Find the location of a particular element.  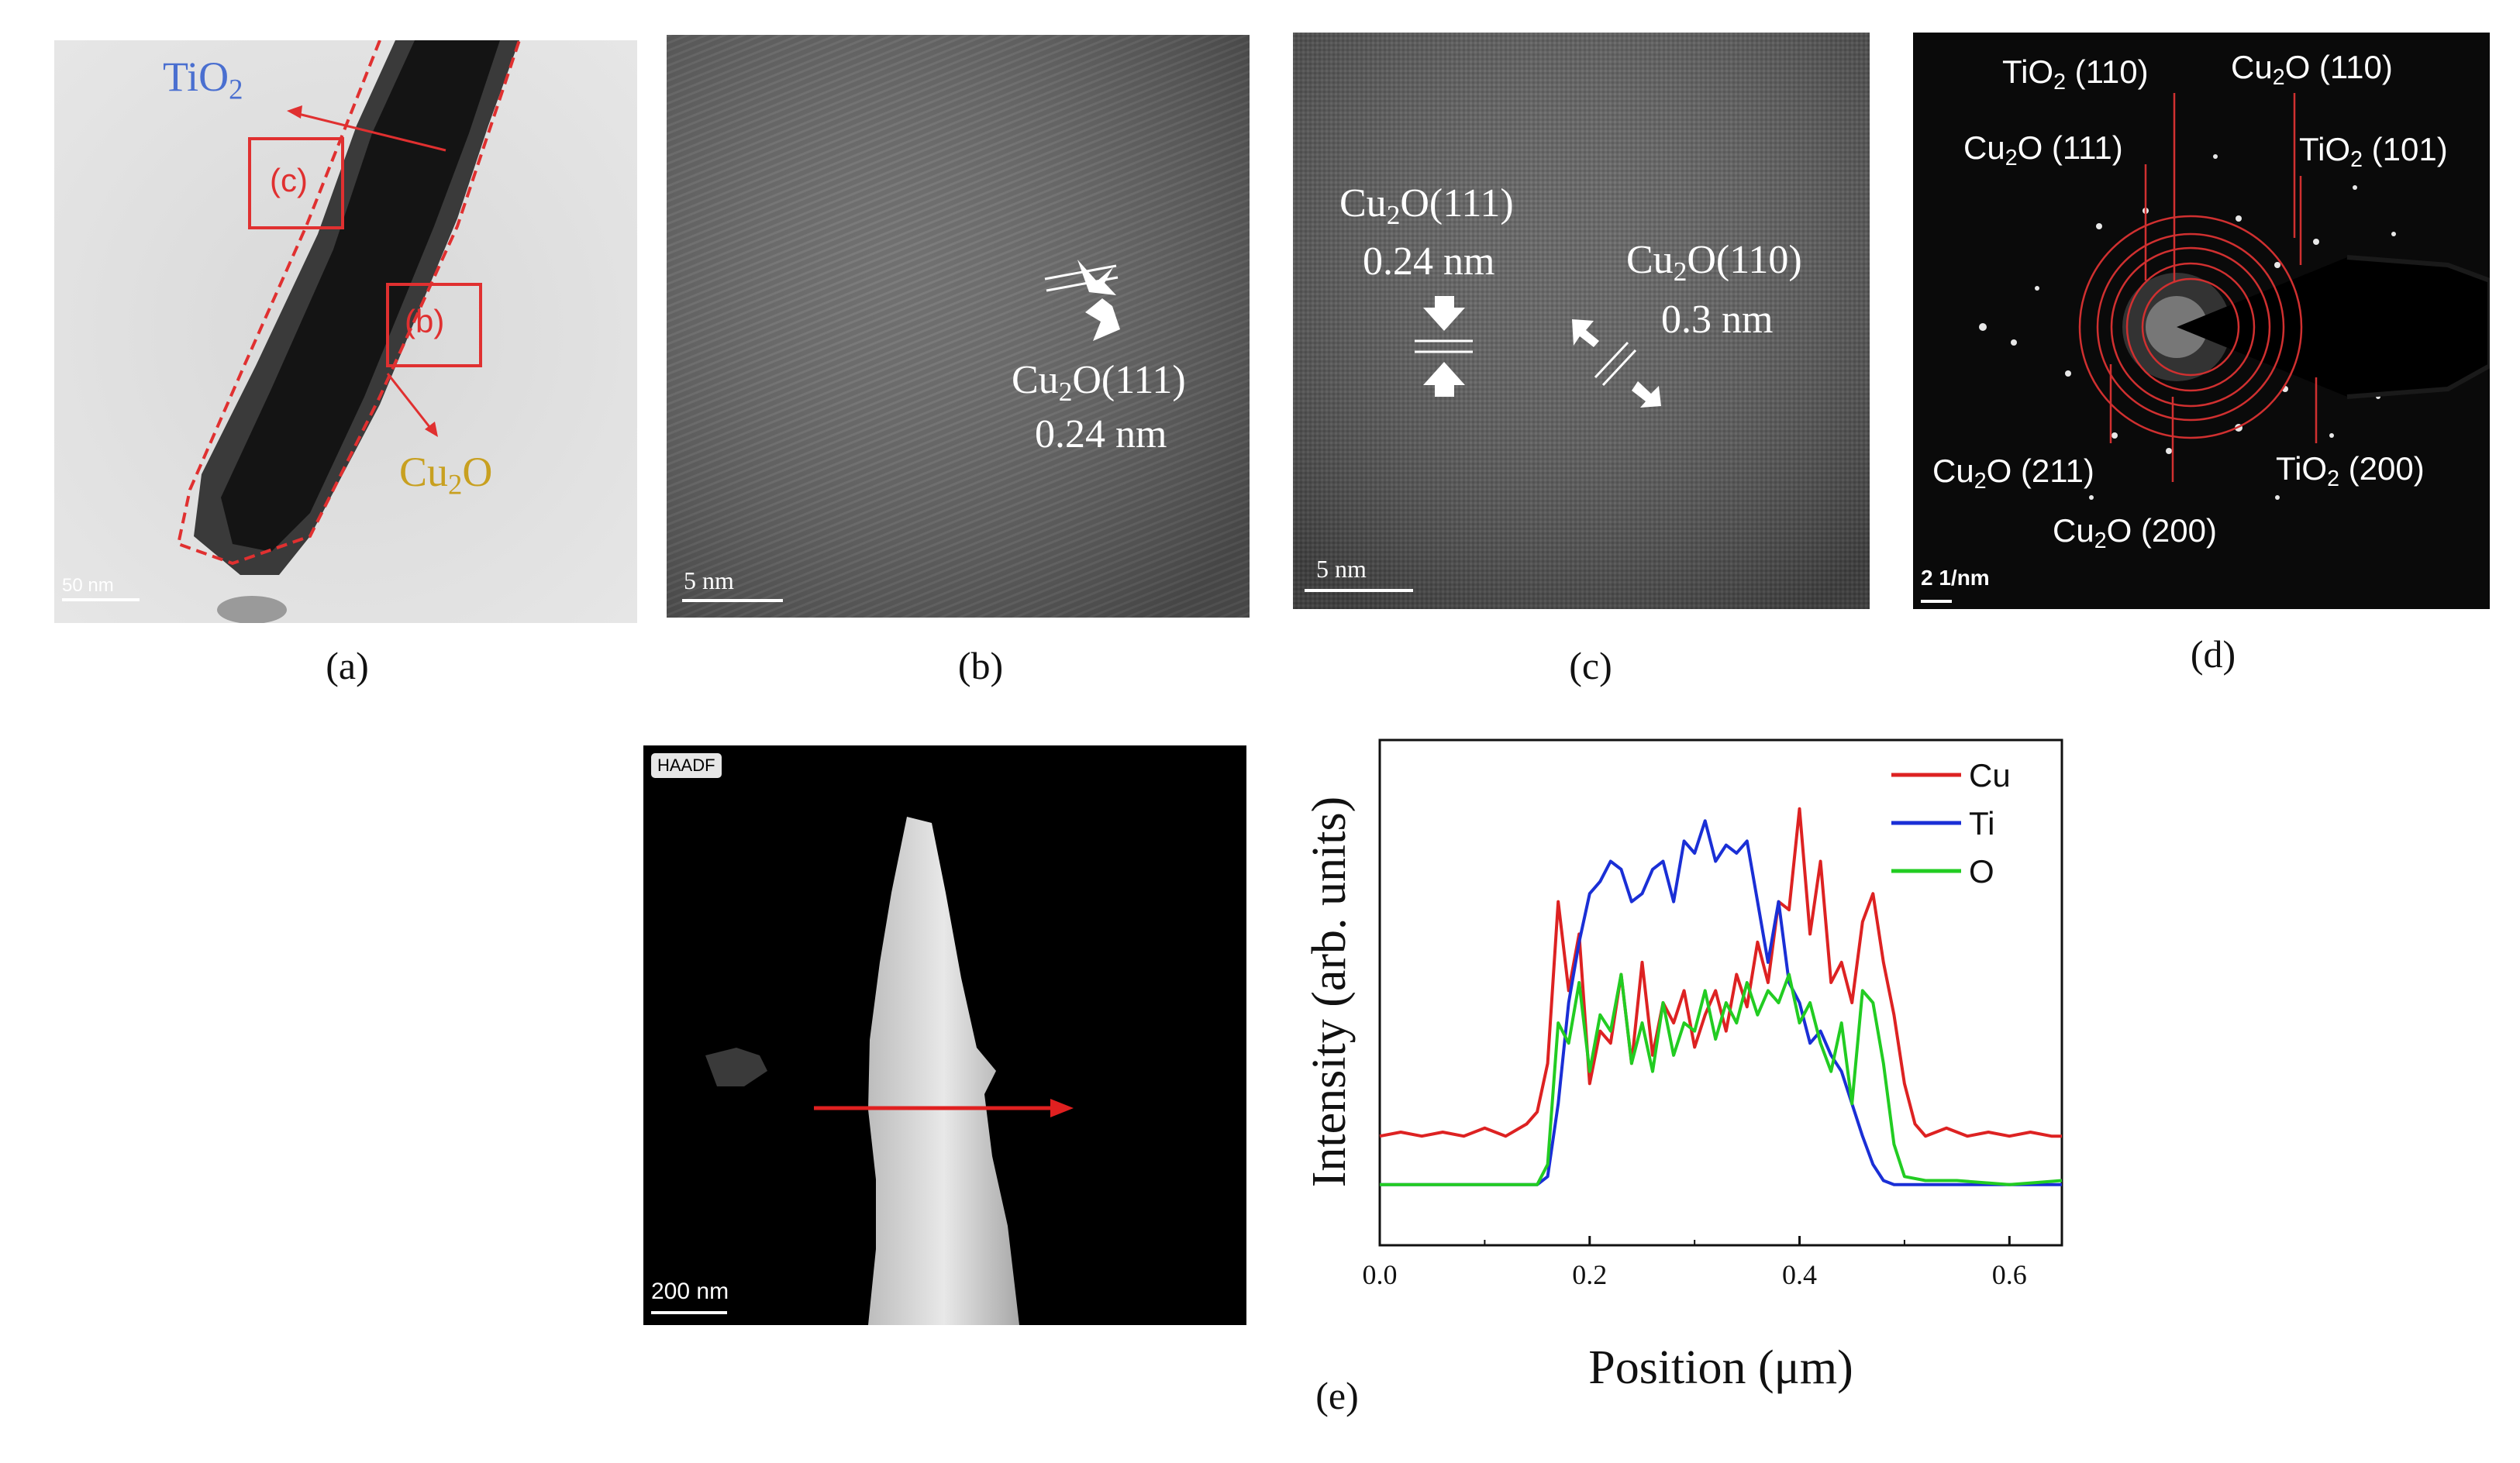

ring-label-cu2o-111-post: O (111) is located at coordinates (2070, 147).